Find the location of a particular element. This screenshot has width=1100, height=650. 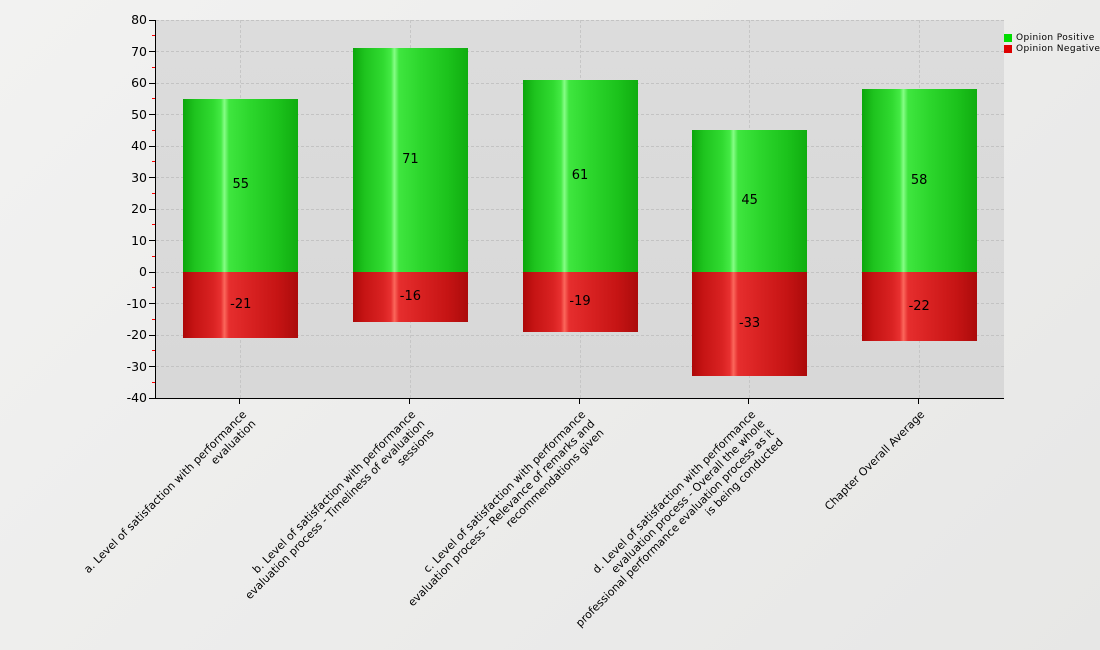

legend: Opinion Positive Opinion Negative is located at coordinates (1052, 44).